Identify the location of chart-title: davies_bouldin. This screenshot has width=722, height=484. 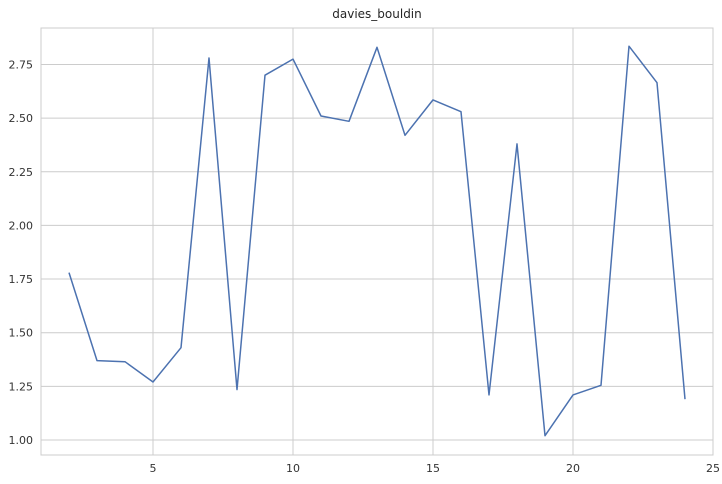
(377, 14).